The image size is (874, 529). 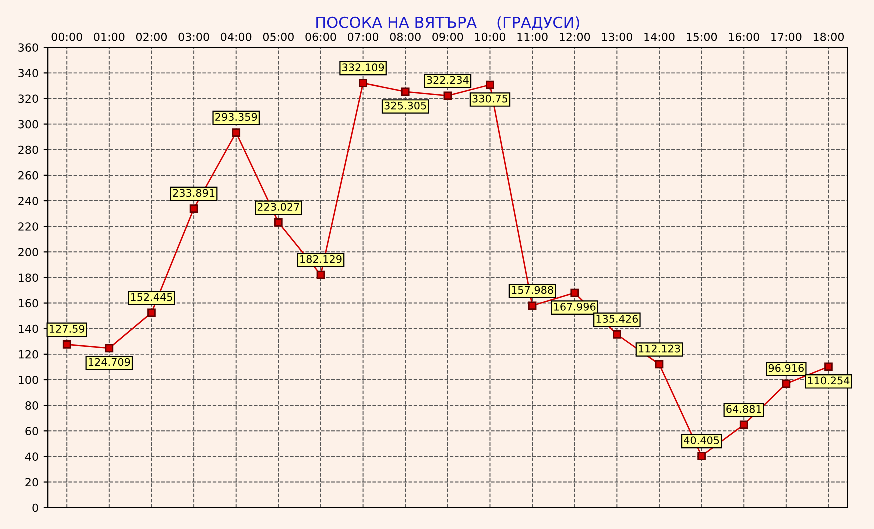 I want to click on data-label: 152.445, so click(x=151, y=297).